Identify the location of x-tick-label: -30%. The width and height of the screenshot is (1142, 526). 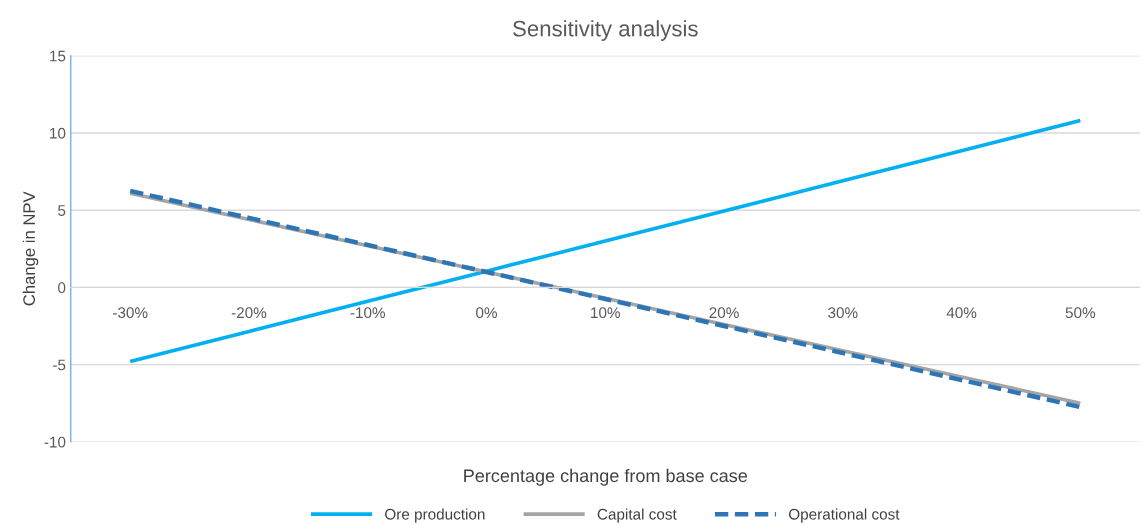
(130, 313).